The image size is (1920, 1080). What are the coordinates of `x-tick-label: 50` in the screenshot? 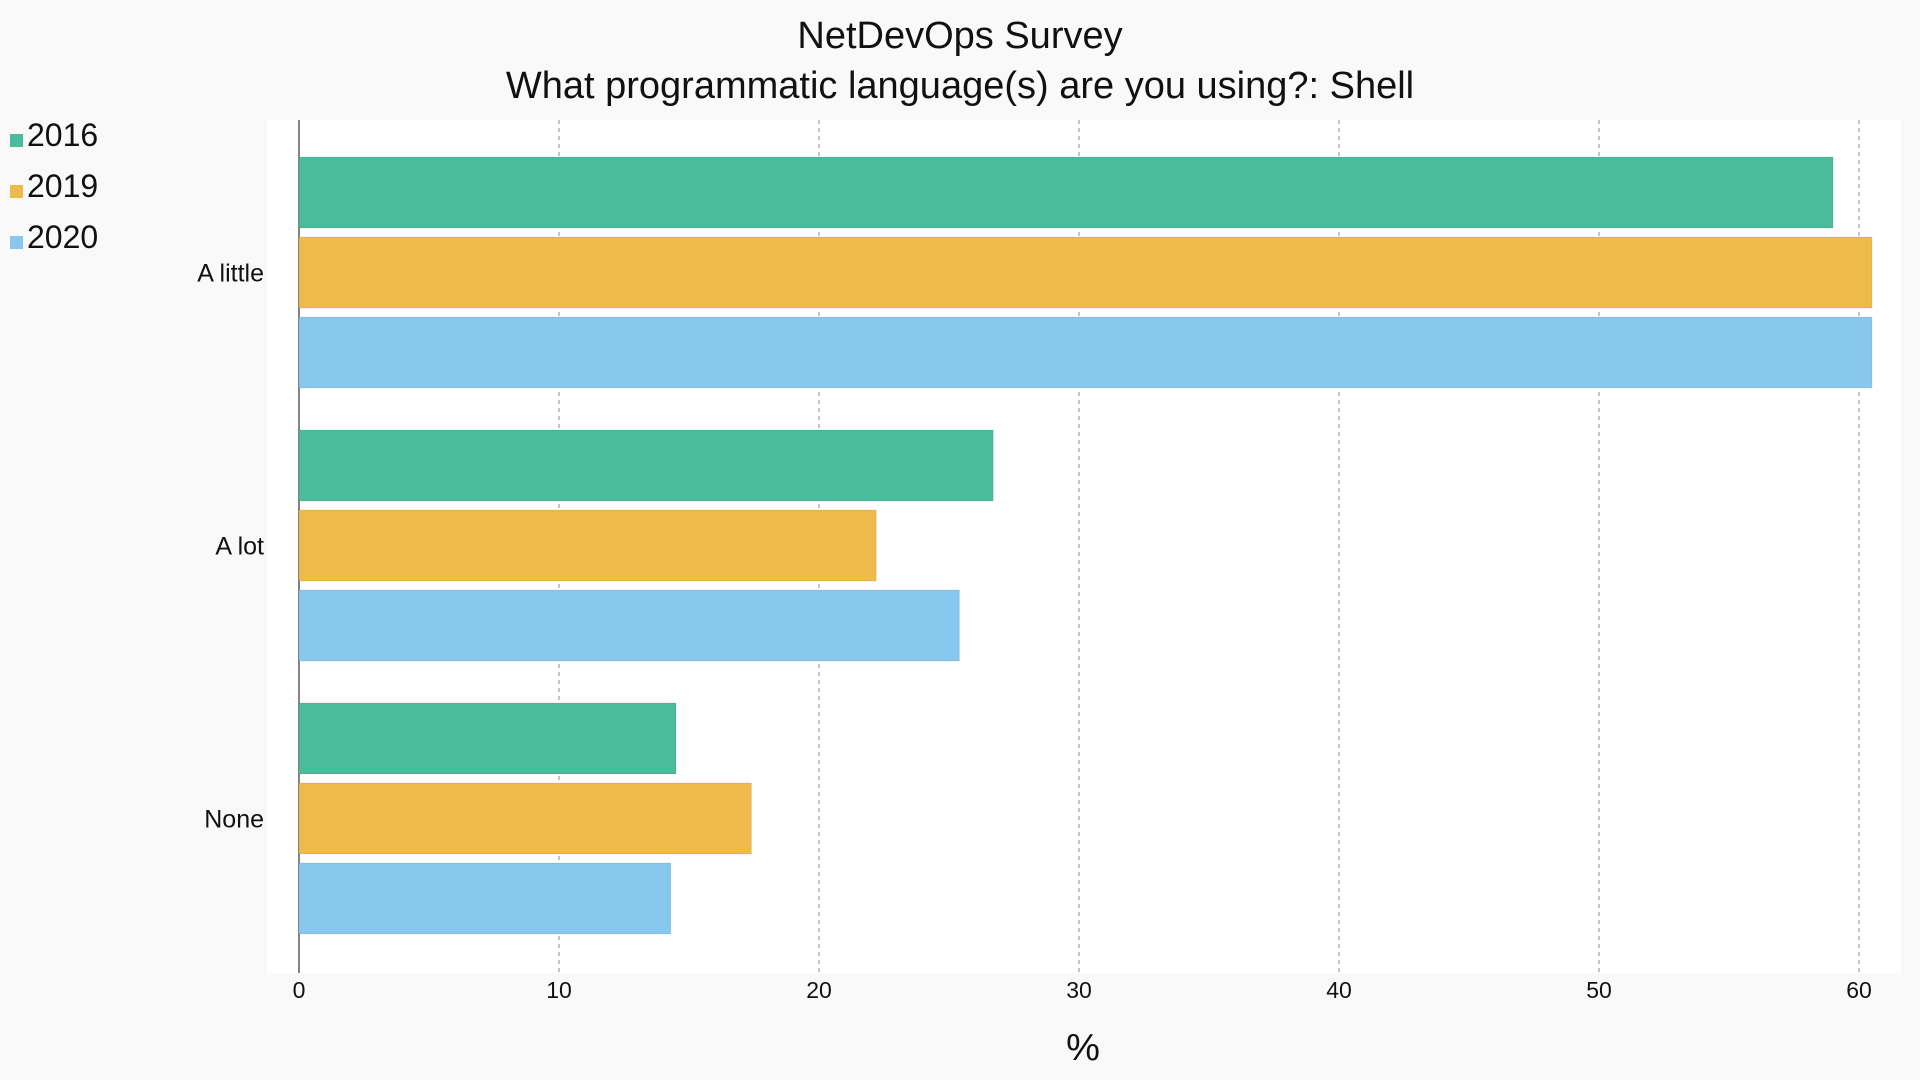 It's located at (1599, 990).